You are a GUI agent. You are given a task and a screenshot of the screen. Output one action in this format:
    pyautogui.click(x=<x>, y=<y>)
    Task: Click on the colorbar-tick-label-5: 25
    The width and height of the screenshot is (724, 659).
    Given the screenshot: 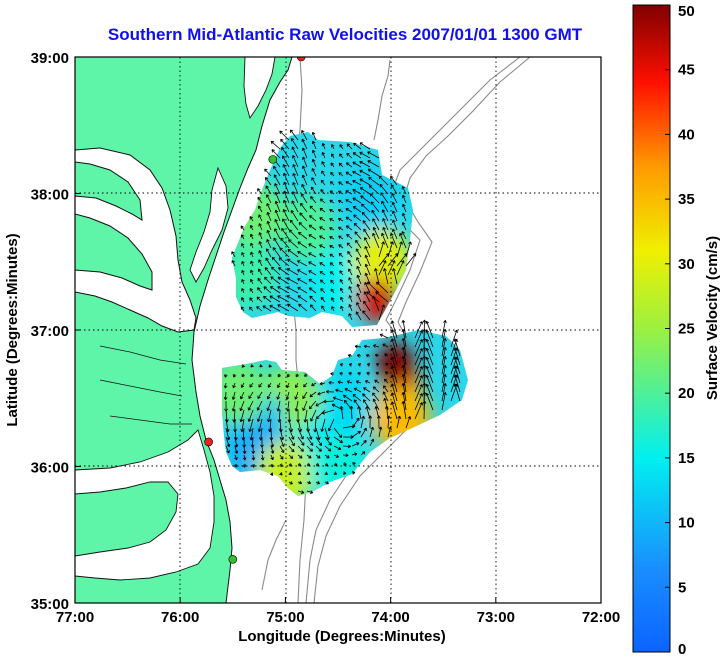 What is the action you would take?
    pyautogui.click(x=686, y=329)
    